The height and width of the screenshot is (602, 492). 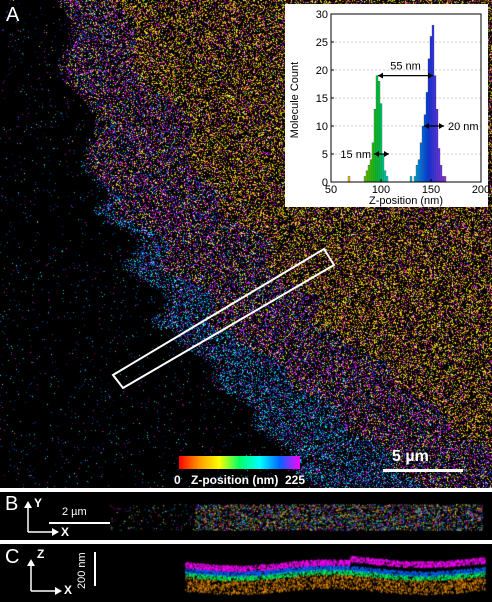 What do you see at coordinates (325, 155) in the screenshot?
I see `y-tick-label: 5` at bounding box center [325, 155].